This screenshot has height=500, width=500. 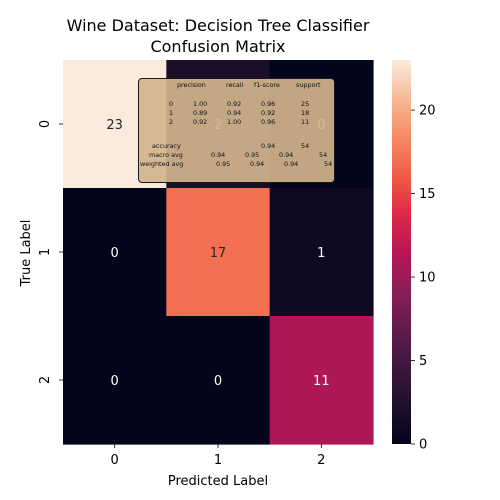 I want to click on report-row-label: 1, so click(x=171, y=113).